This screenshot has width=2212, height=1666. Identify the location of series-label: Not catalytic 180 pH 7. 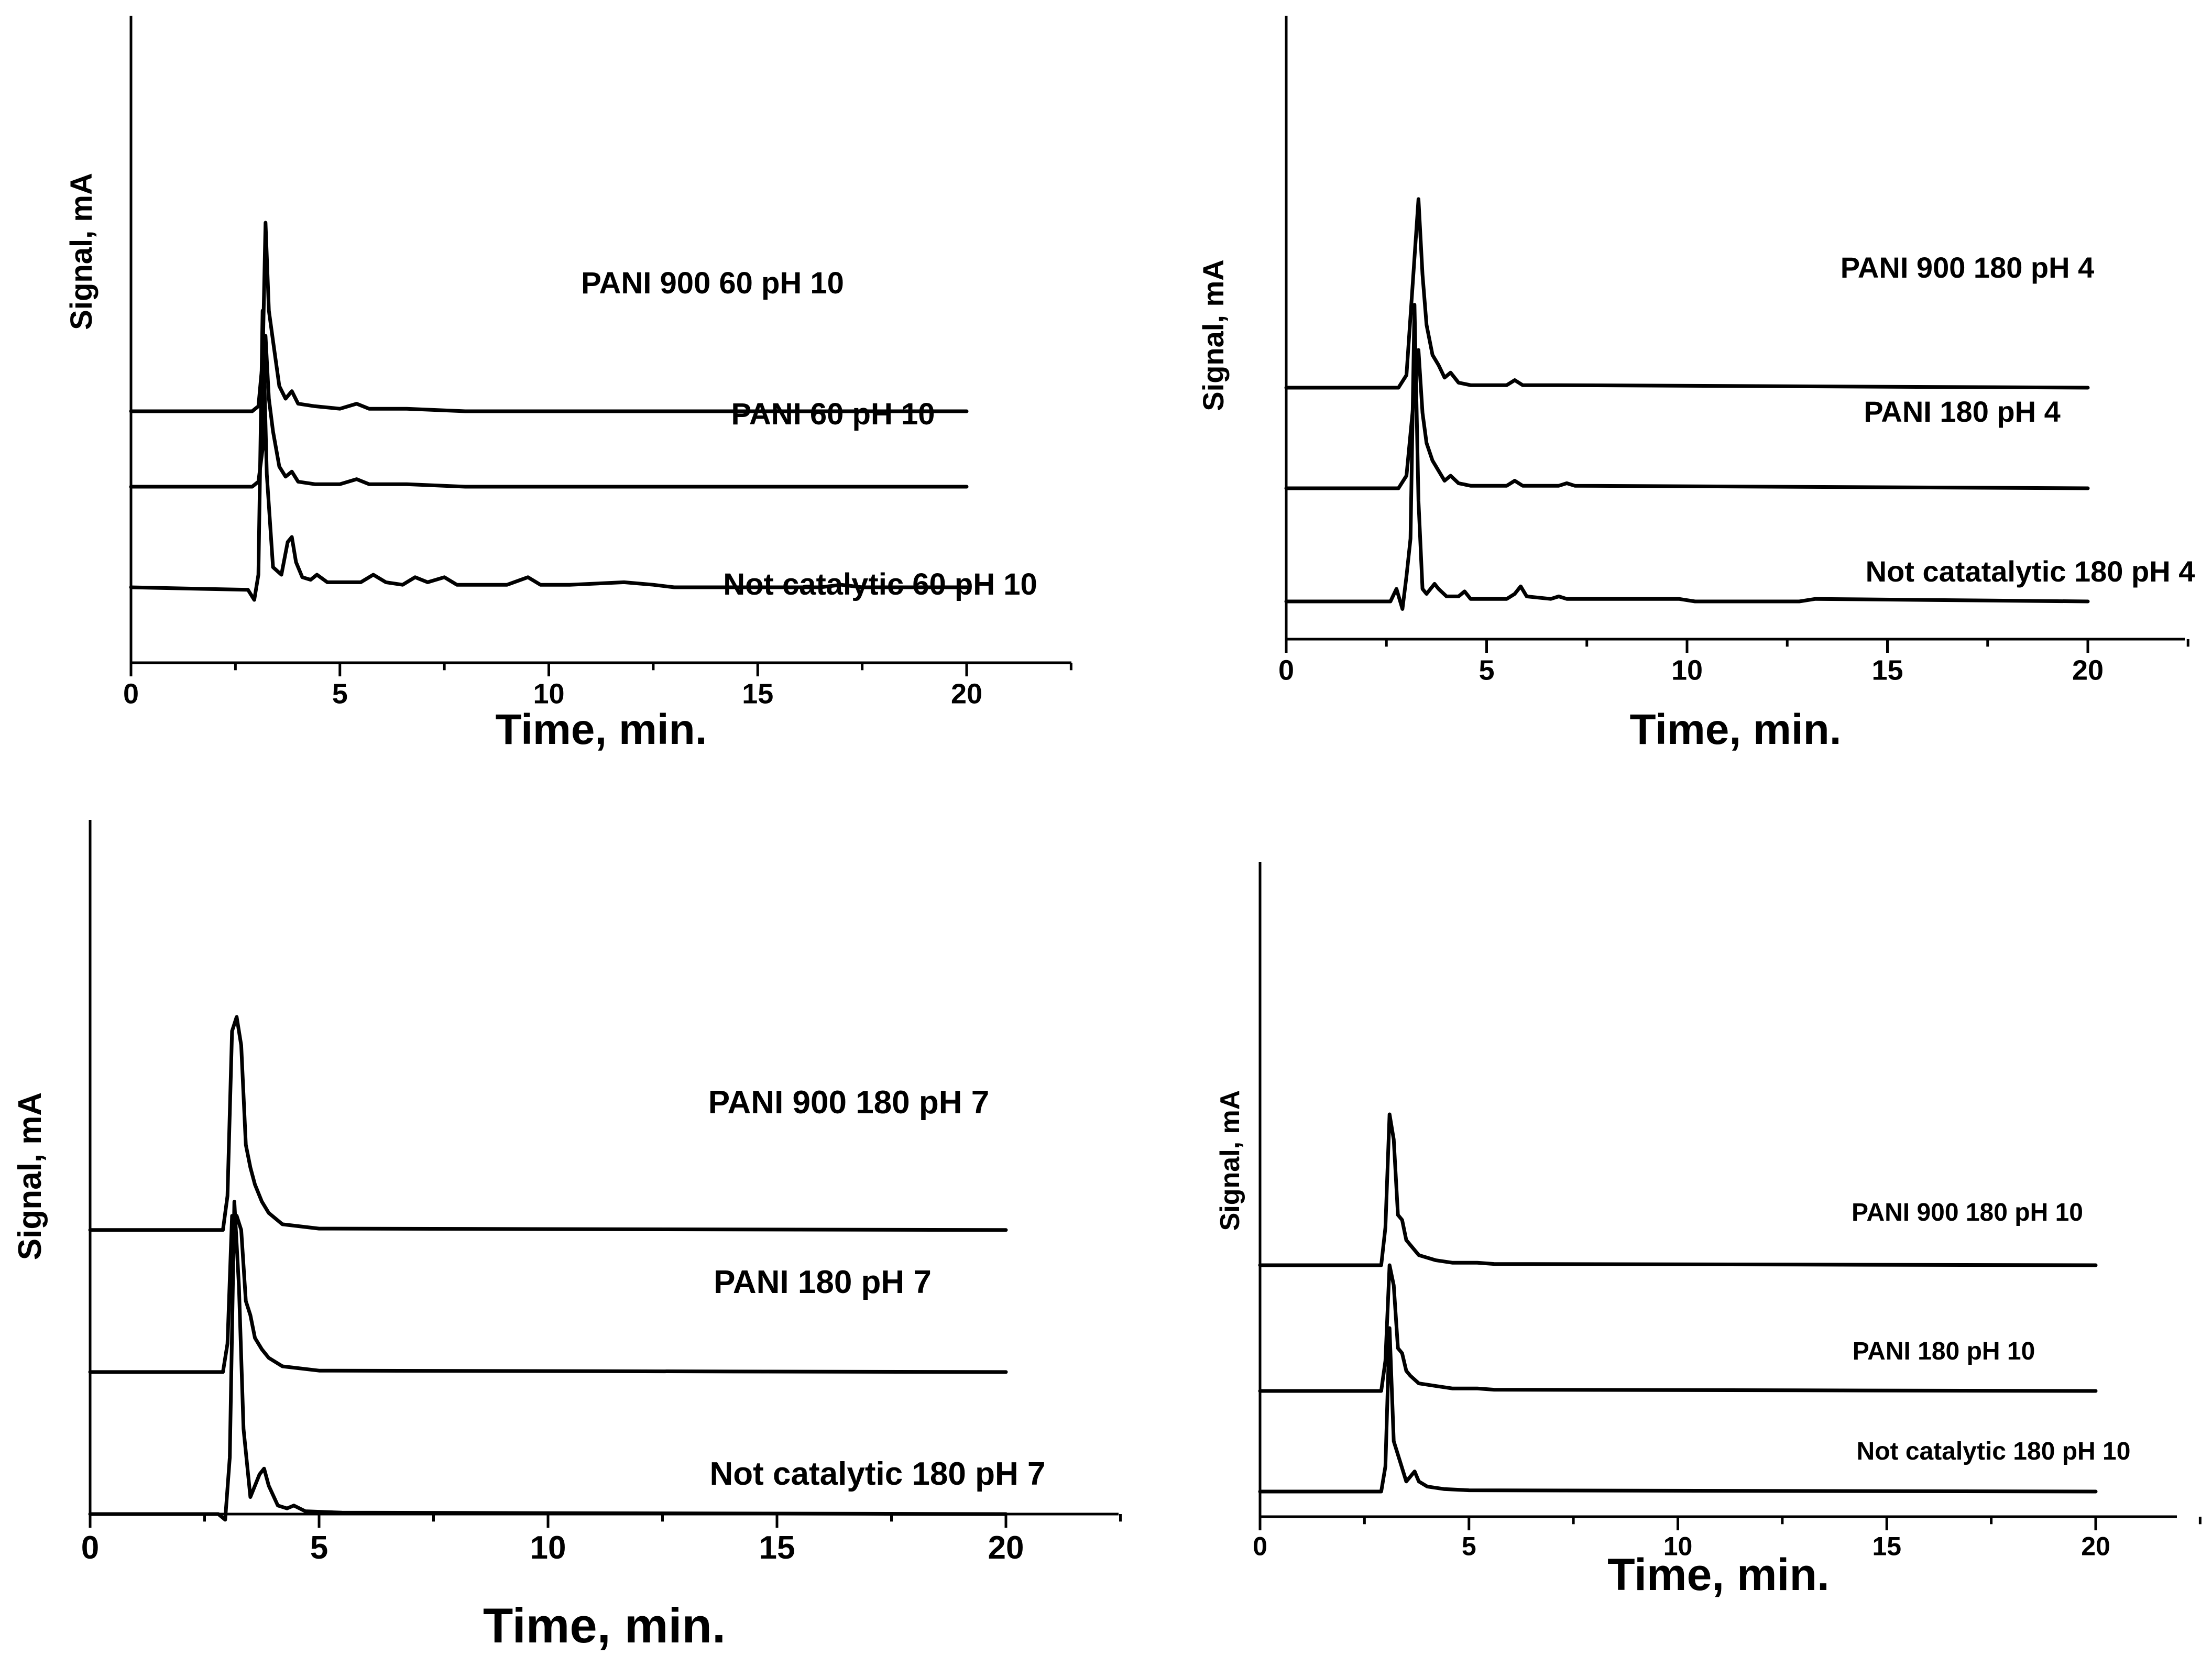
(878, 1474).